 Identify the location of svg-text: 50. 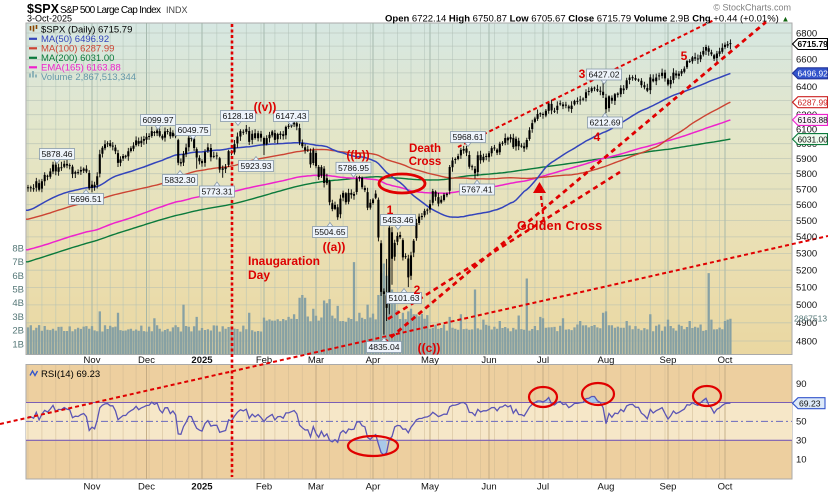
(801, 422).